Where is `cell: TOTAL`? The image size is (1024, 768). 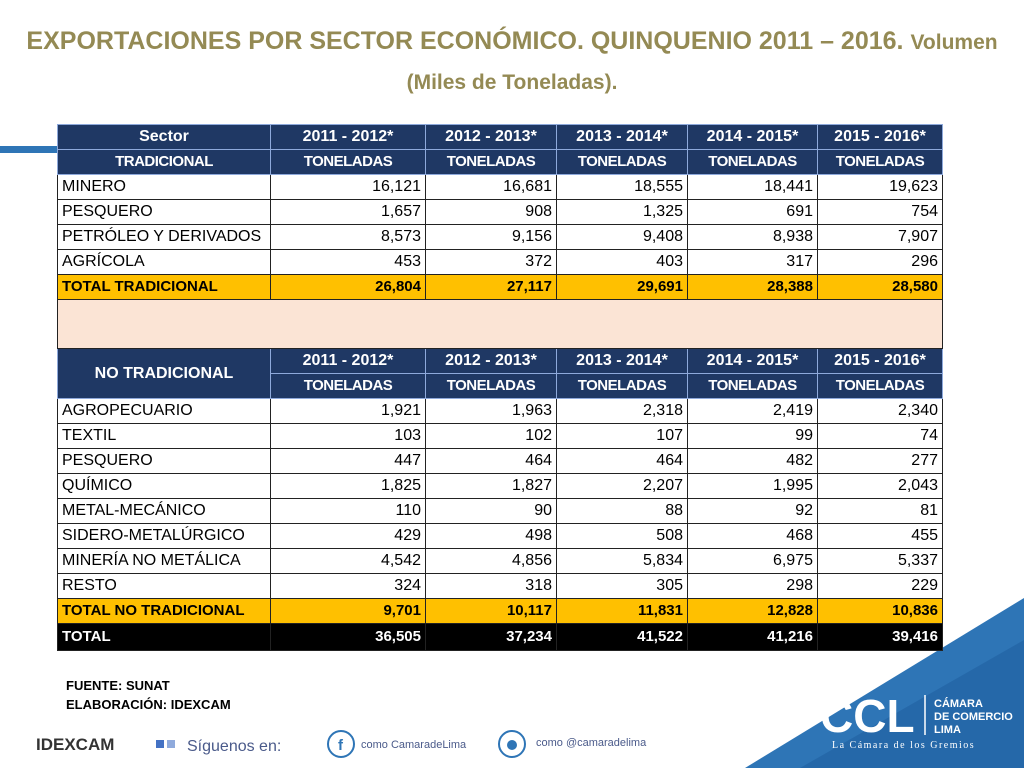
cell: TOTAL is located at coordinates (164, 637).